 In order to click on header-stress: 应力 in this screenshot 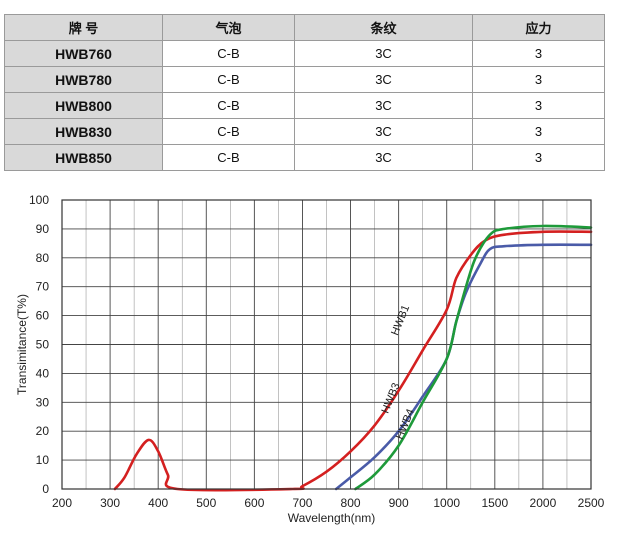, I will do `click(538, 27)`.